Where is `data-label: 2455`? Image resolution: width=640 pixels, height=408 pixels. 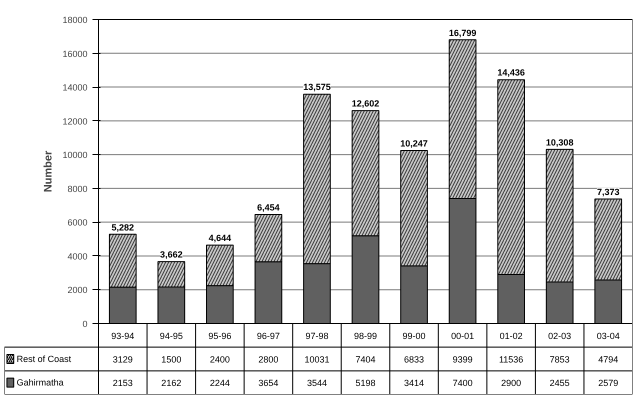
data-label: 2455 is located at coordinates (560, 383).